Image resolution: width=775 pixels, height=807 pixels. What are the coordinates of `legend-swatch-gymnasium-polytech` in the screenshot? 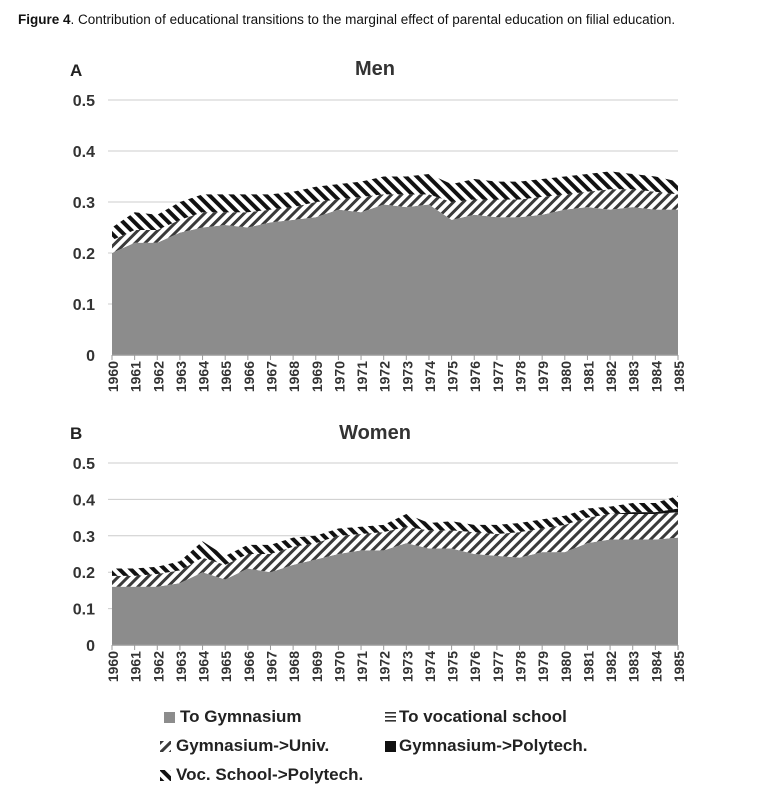 It's located at (390, 746).